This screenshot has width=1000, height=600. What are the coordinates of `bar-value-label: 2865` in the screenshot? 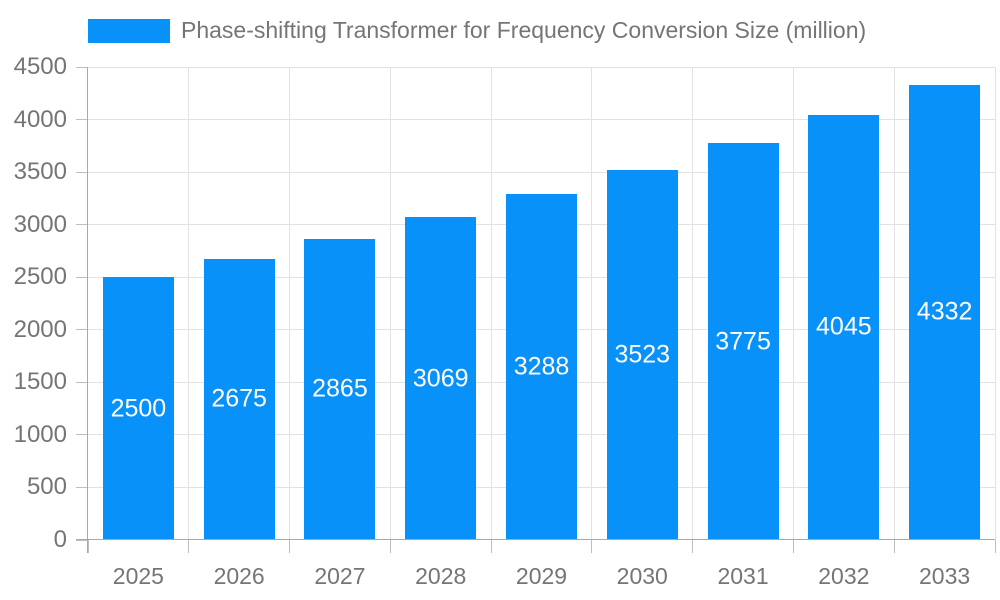 It's located at (340, 388).